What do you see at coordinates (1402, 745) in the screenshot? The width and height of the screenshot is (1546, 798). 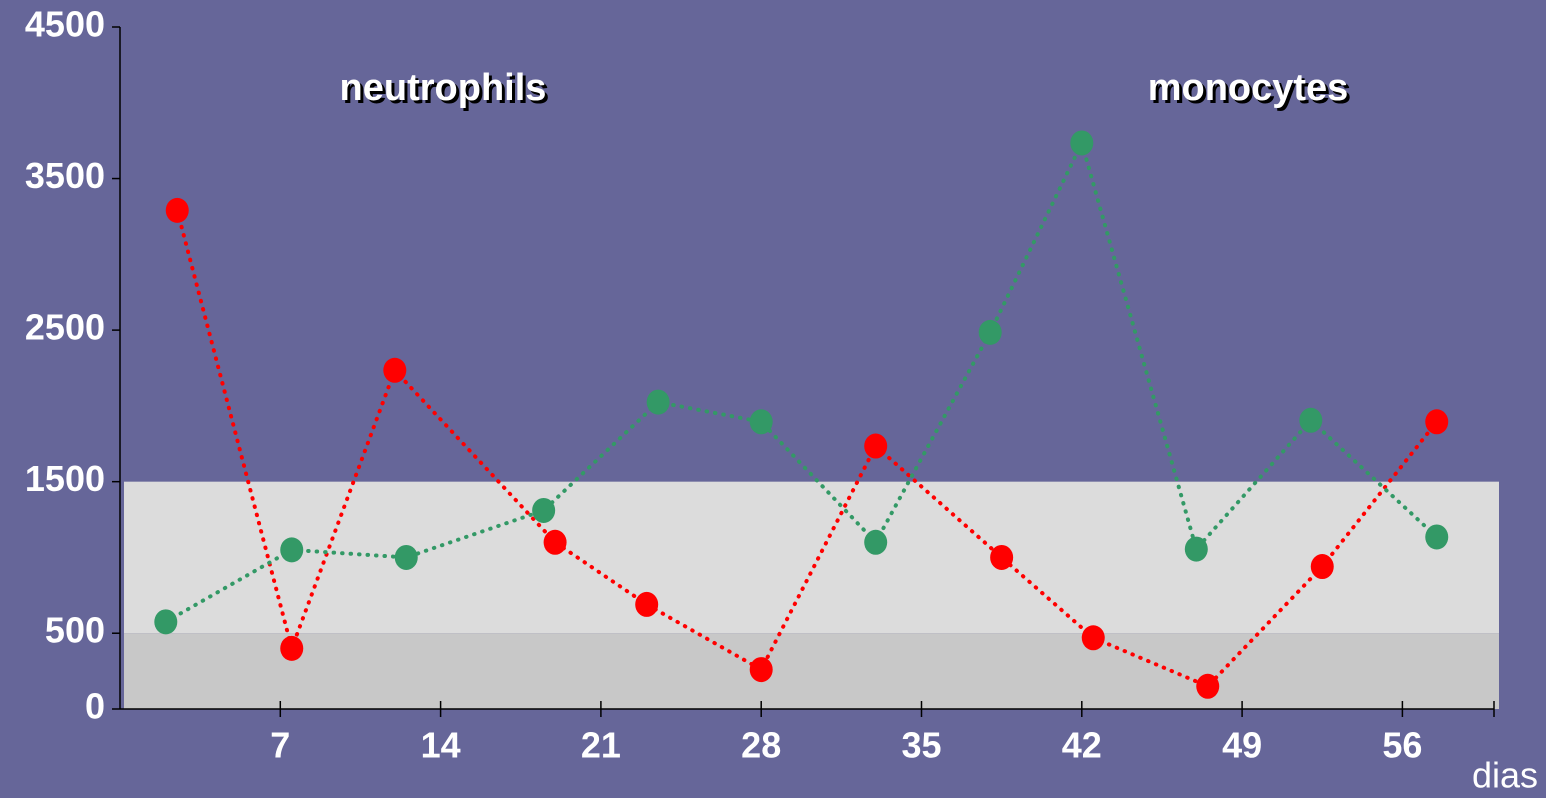 I see `x-tick-label: 56` at bounding box center [1402, 745].